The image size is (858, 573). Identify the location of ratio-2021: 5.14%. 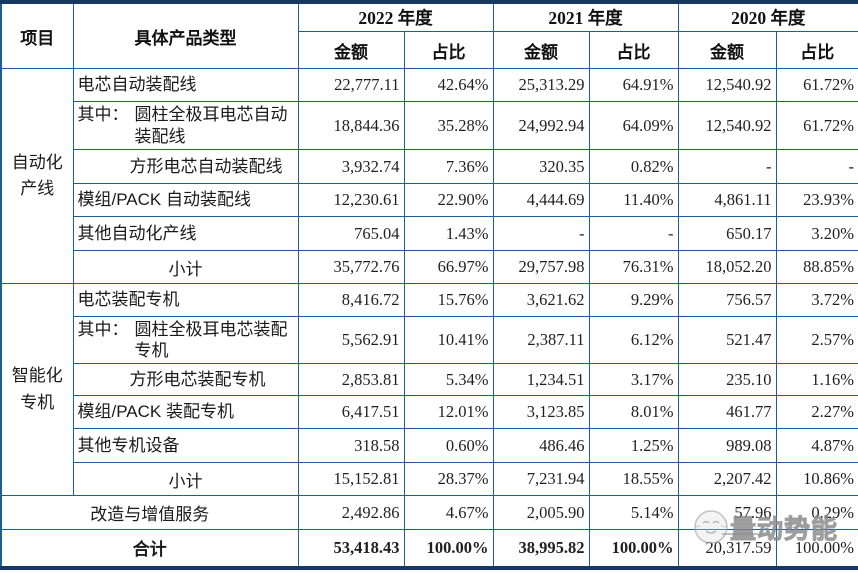
(633, 512).